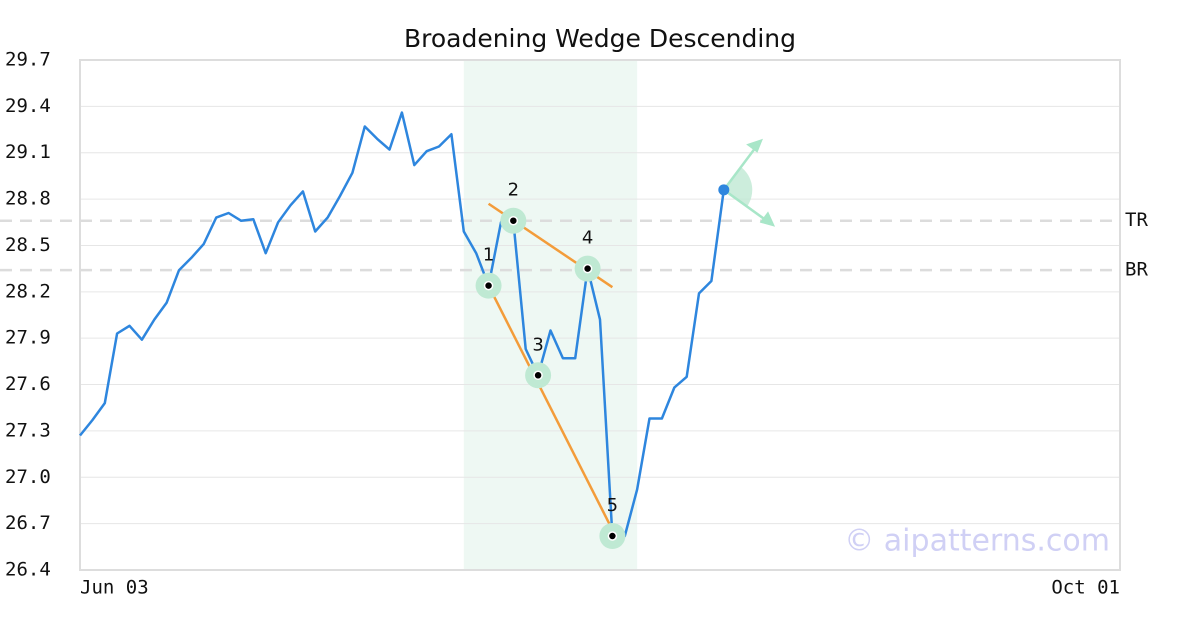 The width and height of the screenshot is (1200, 630). Describe the element at coordinates (537, 344) in the screenshot. I see `pattern-label: 3` at that location.